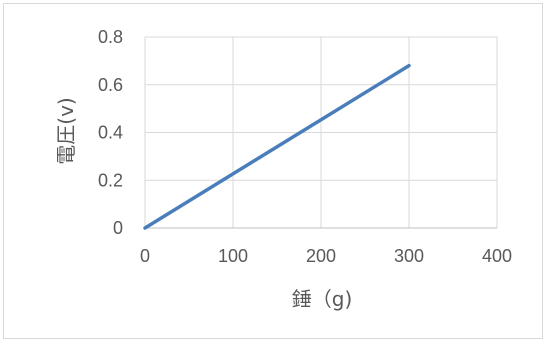 The height and width of the screenshot is (345, 548). What do you see at coordinates (110, 85) in the screenshot?
I see `y-tick-label-3: 0.6` at bounding box center [110, 85].